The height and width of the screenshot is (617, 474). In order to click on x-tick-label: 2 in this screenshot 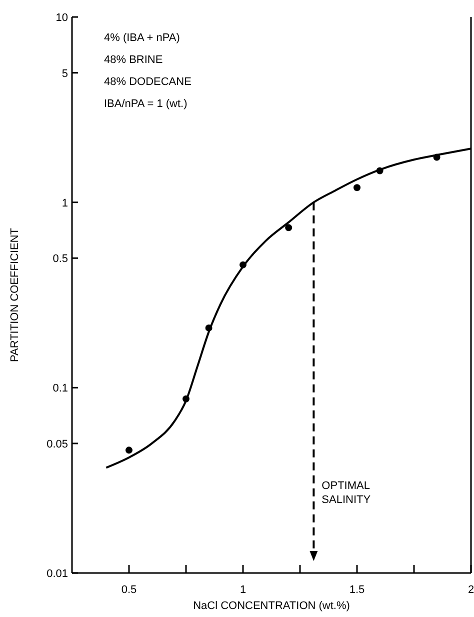, I will do `click(471, 590)`.